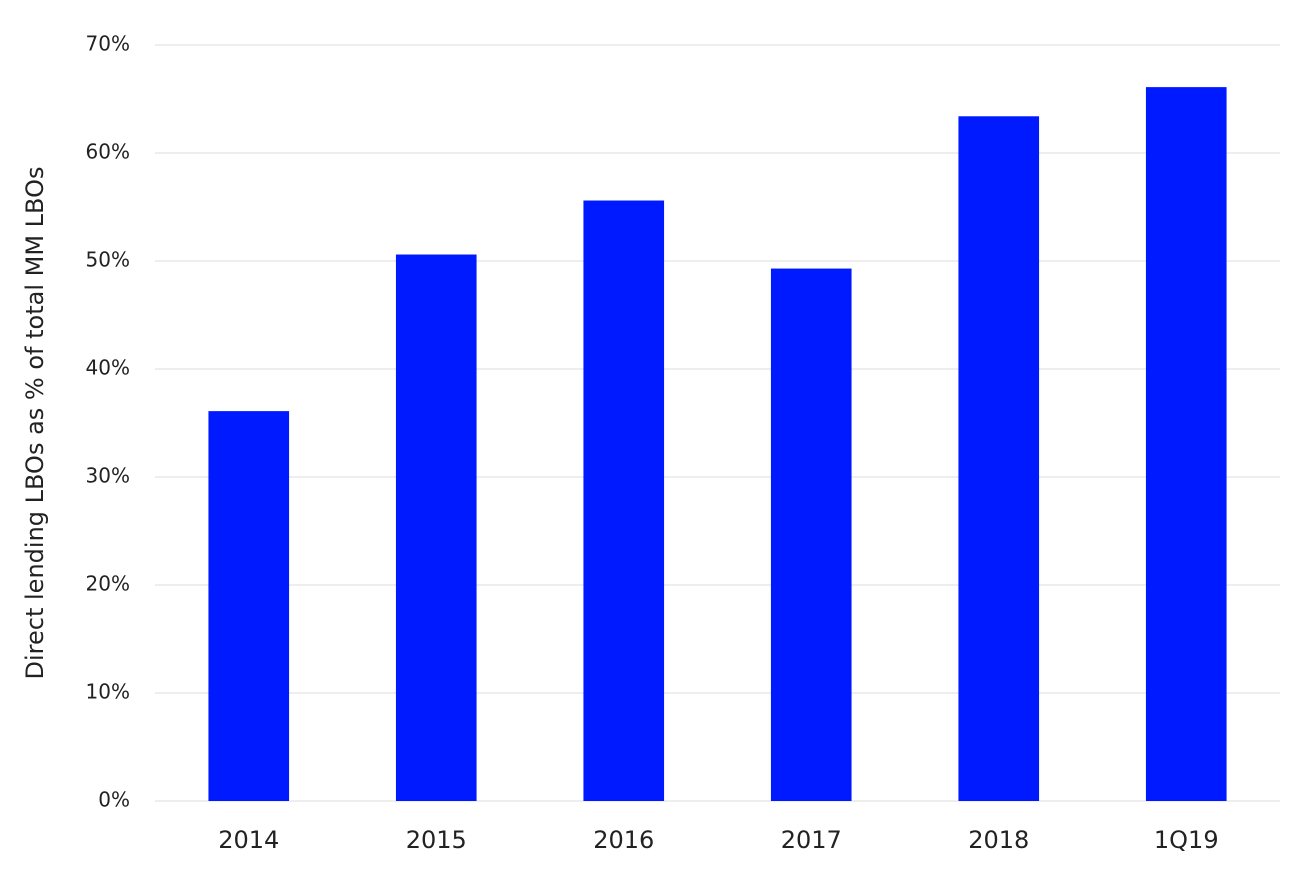 Image resolution: width=1300 pixels, height=879 pixels. What do you see at coordinates (811, 840) in the screenshot?
I see `x-tick-label: 2017` at bounding box center [811, 840].